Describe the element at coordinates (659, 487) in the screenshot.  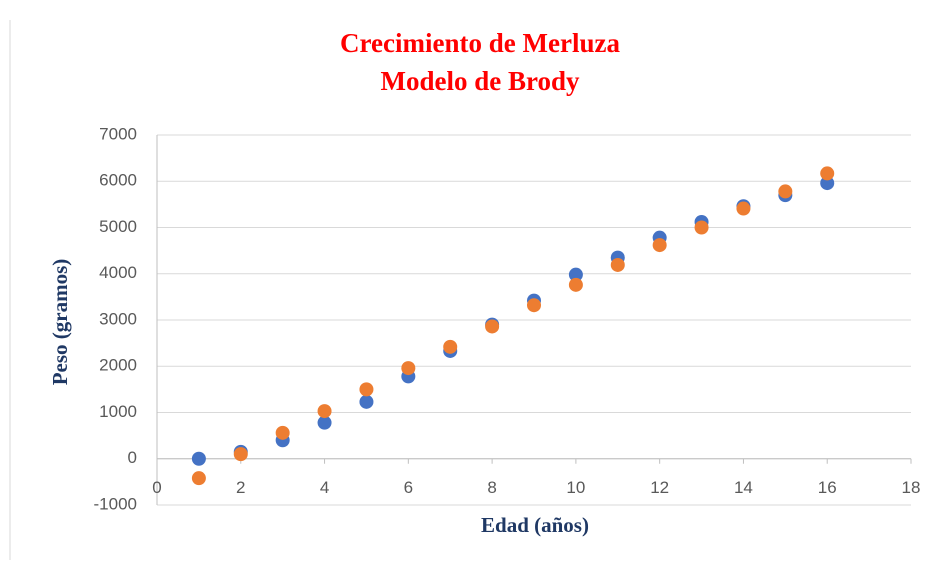
I see `x-tick-label: 12` at that location.